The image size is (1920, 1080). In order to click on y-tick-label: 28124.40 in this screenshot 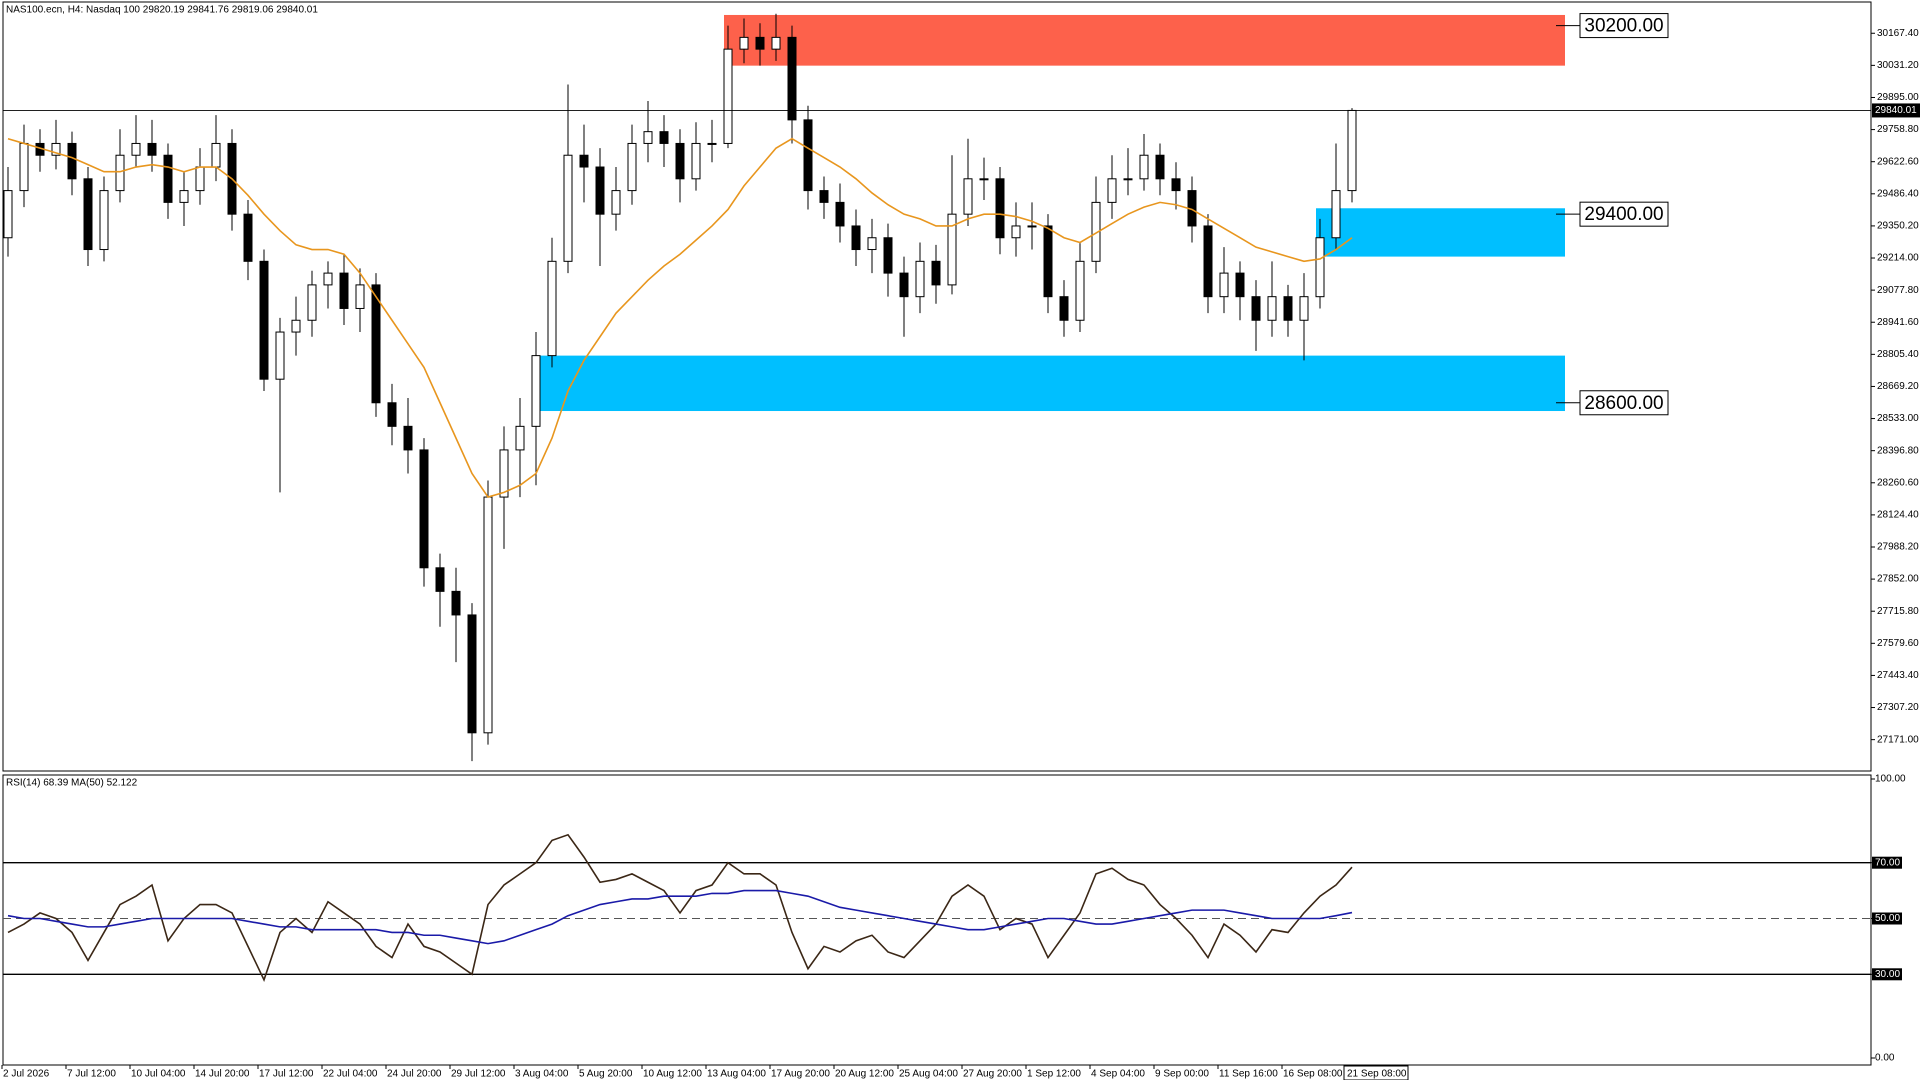, I will do `click(1898, 515)`.